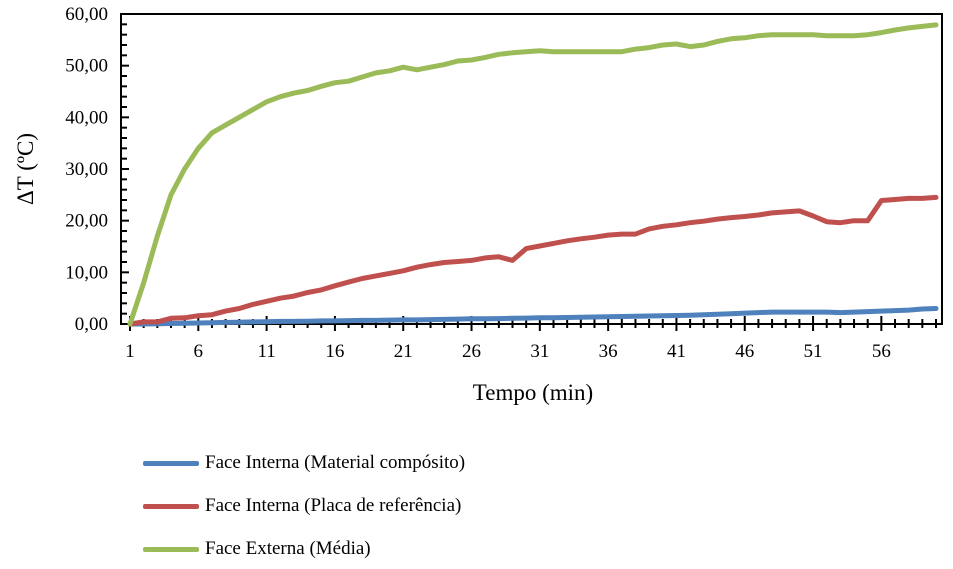  I want to click on y-tick-label: 40,00, so click(86, 117).